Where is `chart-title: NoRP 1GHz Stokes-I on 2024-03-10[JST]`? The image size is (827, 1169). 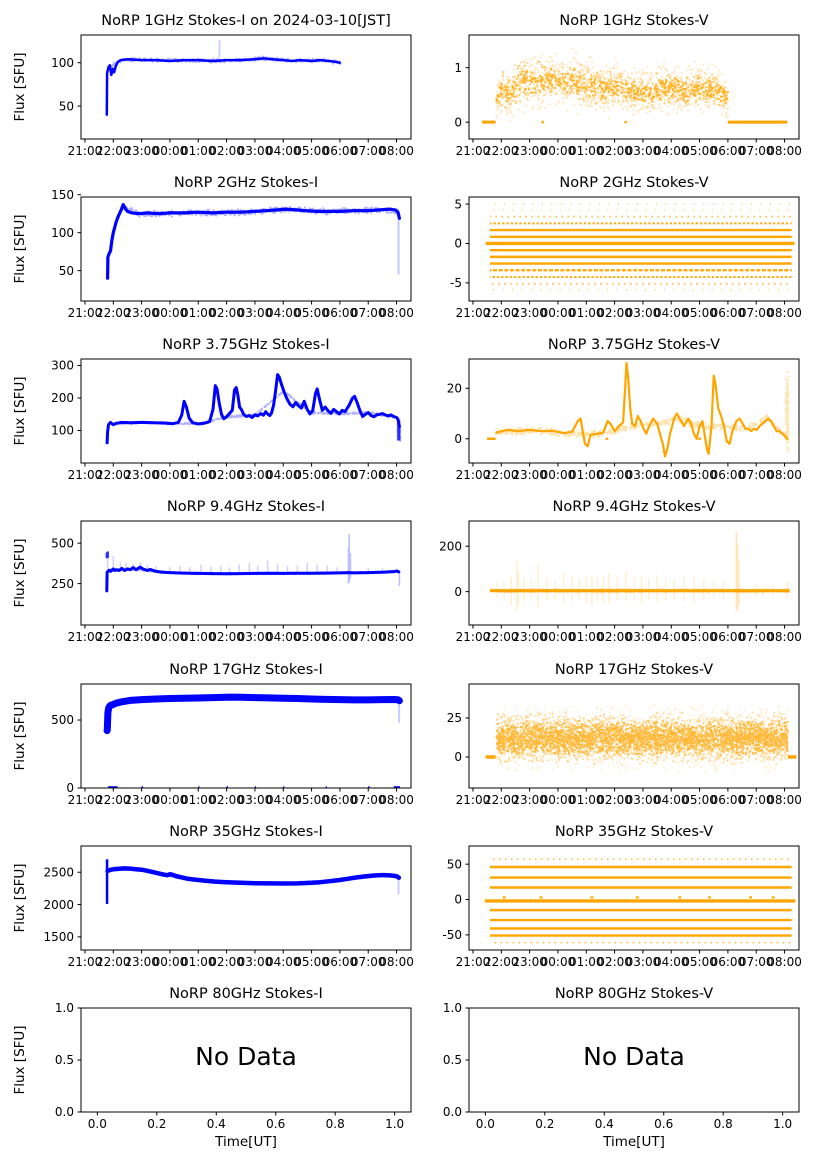 chart-title: NoRP 1GHz Stokes-I on 2024-03-10[JST] is located at coordinates (246, 21).